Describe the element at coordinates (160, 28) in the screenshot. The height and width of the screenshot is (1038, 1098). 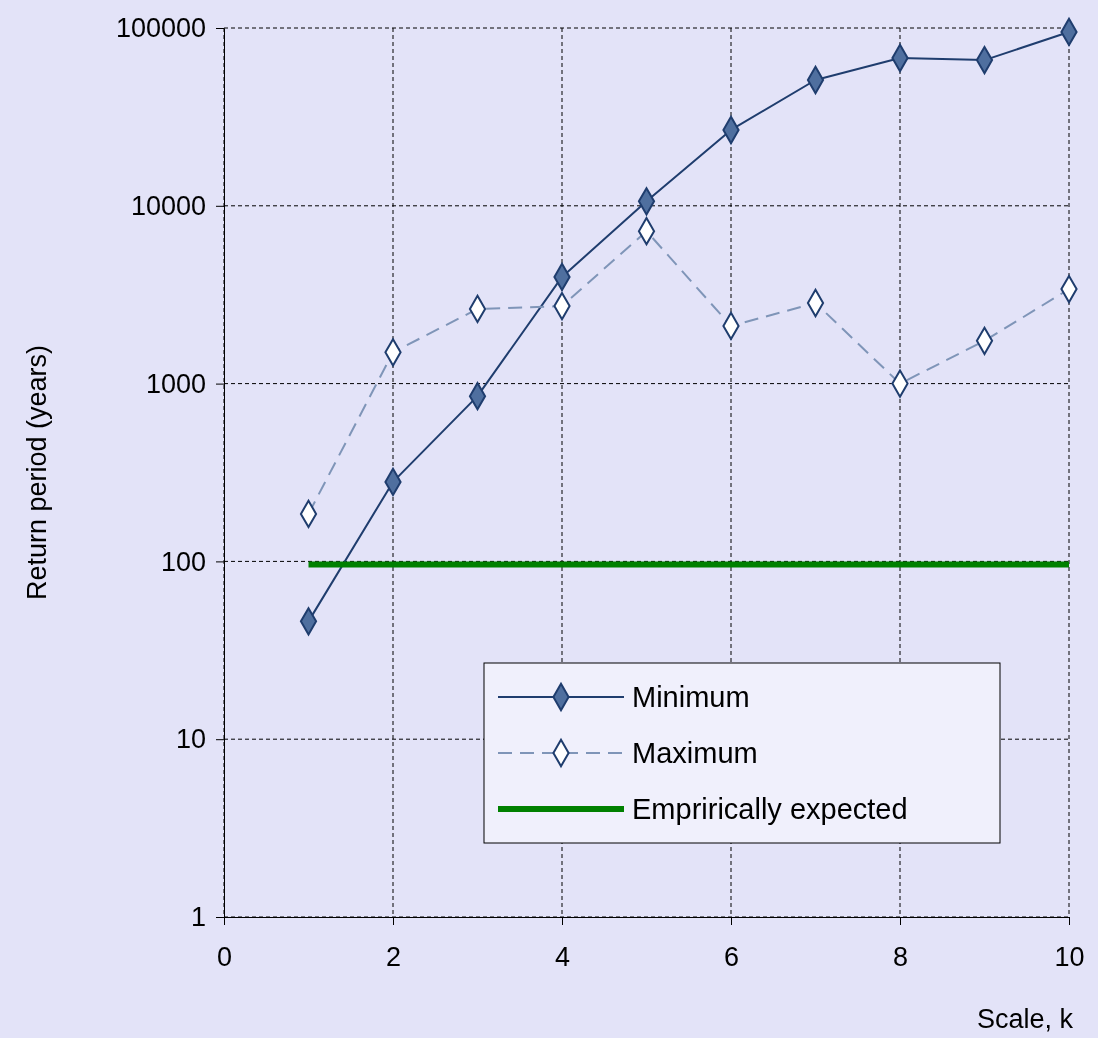
I see `y-tick-label: 100000` at that location.